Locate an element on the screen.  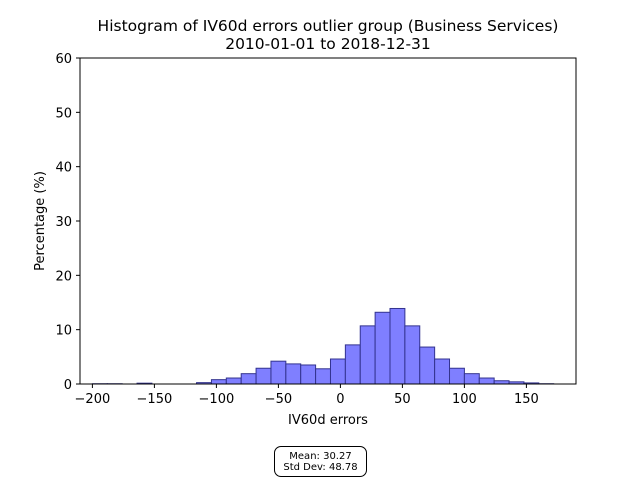
y-tick-label: 20 is located at coordinates (63, 276).